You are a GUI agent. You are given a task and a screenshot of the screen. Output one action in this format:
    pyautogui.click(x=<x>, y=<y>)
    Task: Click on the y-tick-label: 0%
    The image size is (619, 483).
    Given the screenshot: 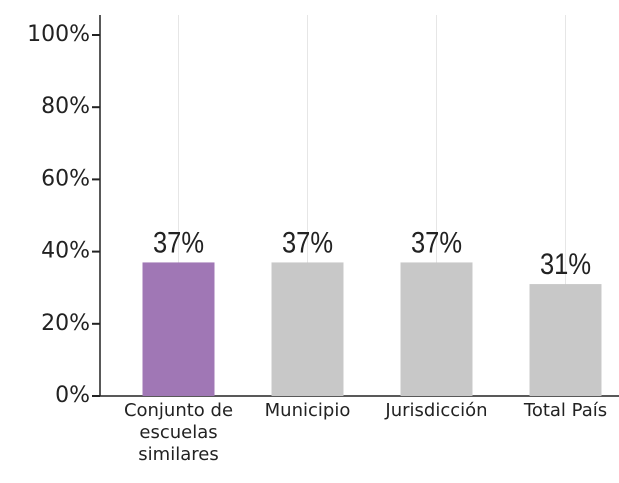 What is the action you would take?
    pyautogui.click(x=72, y=395)
    